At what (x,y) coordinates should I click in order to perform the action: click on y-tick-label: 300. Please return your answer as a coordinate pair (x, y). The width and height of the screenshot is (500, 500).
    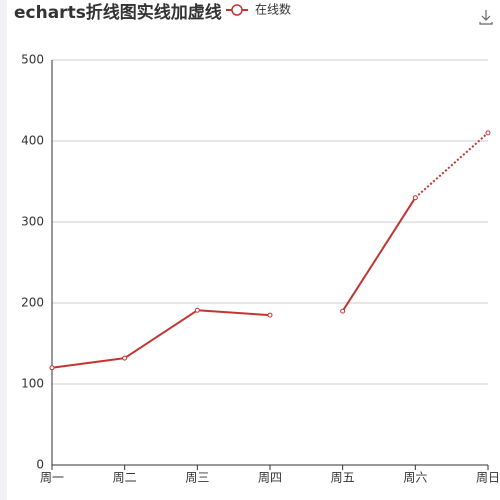
    Looking at the image, I should click on (32, 222).